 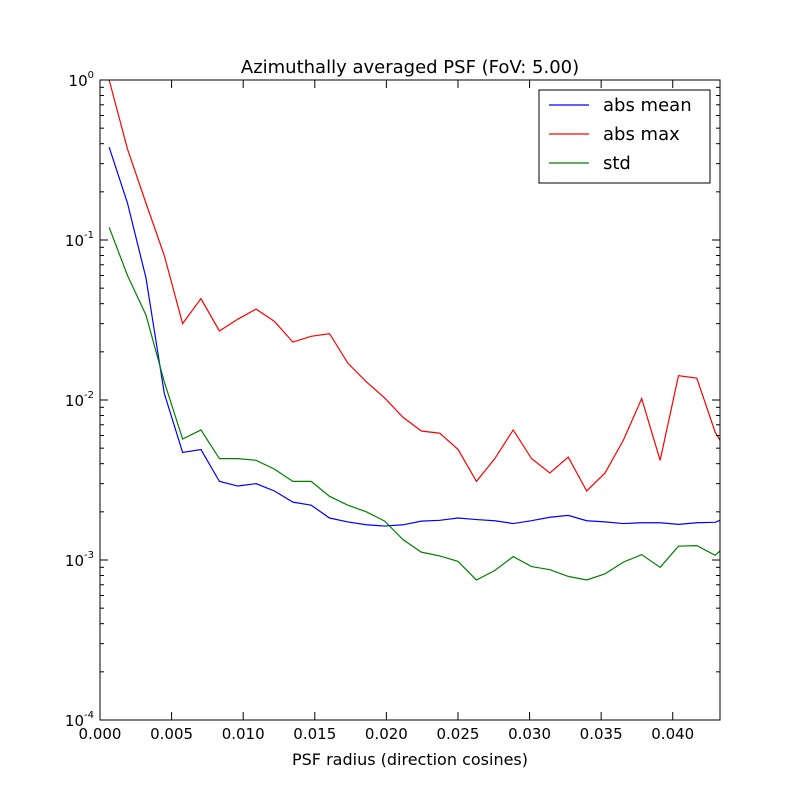 What do you see at coordinates (410, 67) in the screenshot?
I see `chart-title: Azimuthally averaged PSF (FoV: 5.00)` at bounding box center [410, 67].